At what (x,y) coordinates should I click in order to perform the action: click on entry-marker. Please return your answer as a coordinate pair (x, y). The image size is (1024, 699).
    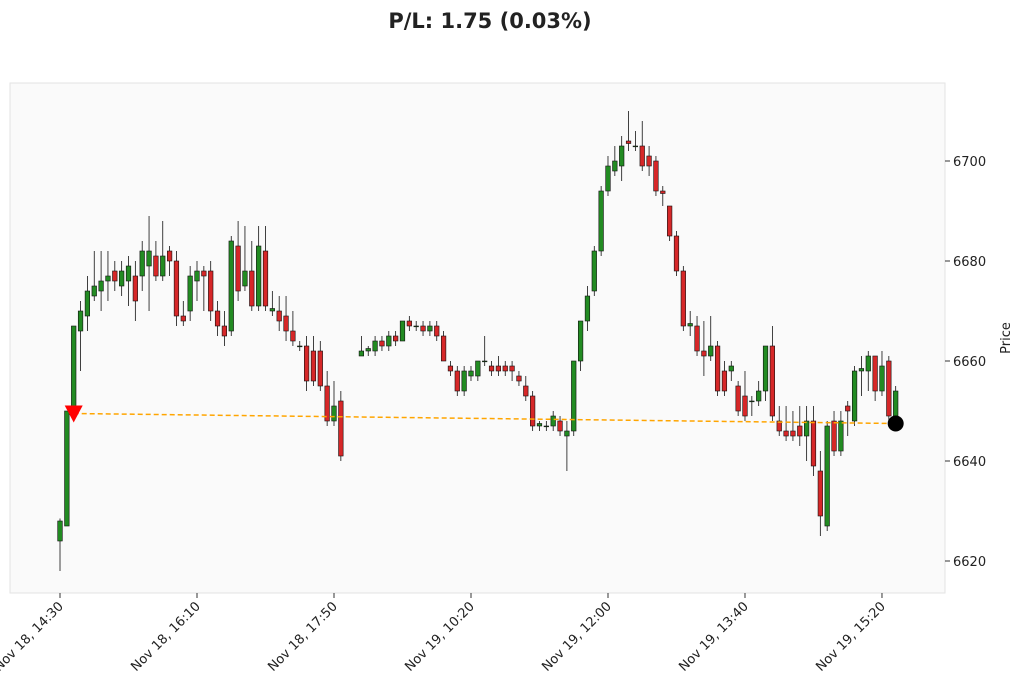
    Looking at the image, I should click on (73, 414).